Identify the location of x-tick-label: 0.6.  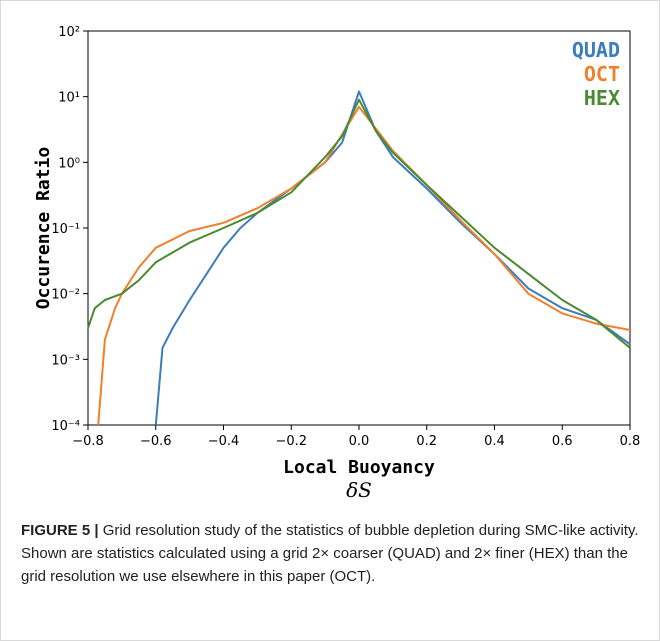
(562, 441).